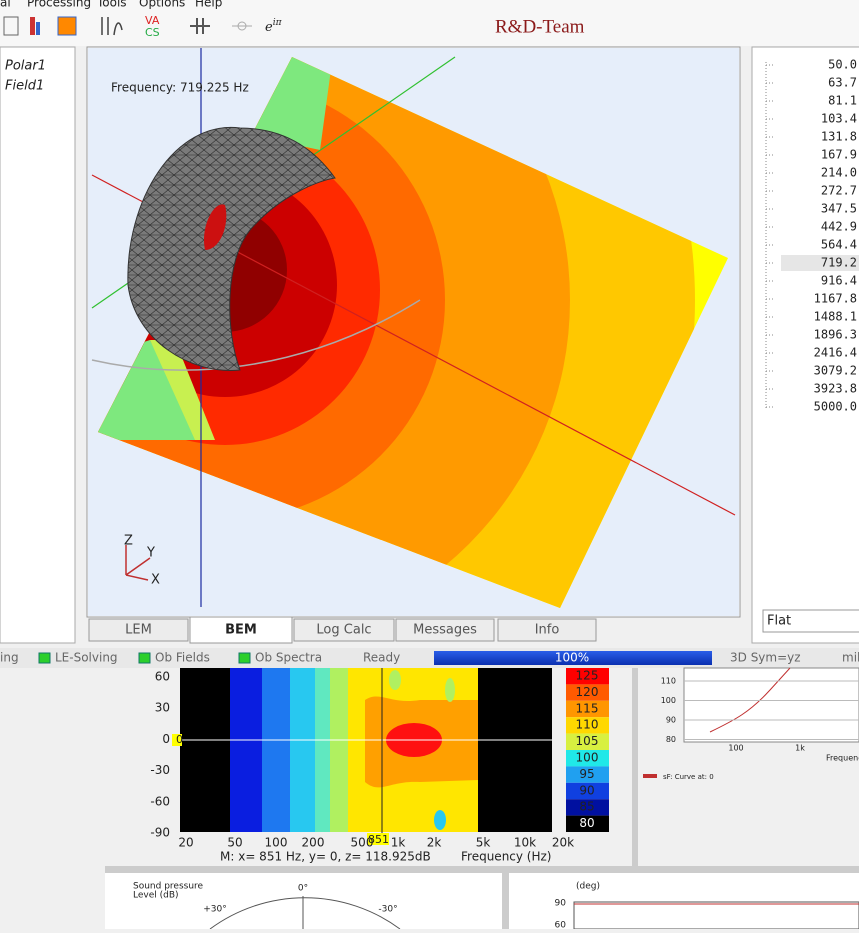 Image resolution: width=859 pixels, height=933 pixels. Describe the element at coordinates (59, 5) in the screenshot. I see `menu-item: Processing` at that location.